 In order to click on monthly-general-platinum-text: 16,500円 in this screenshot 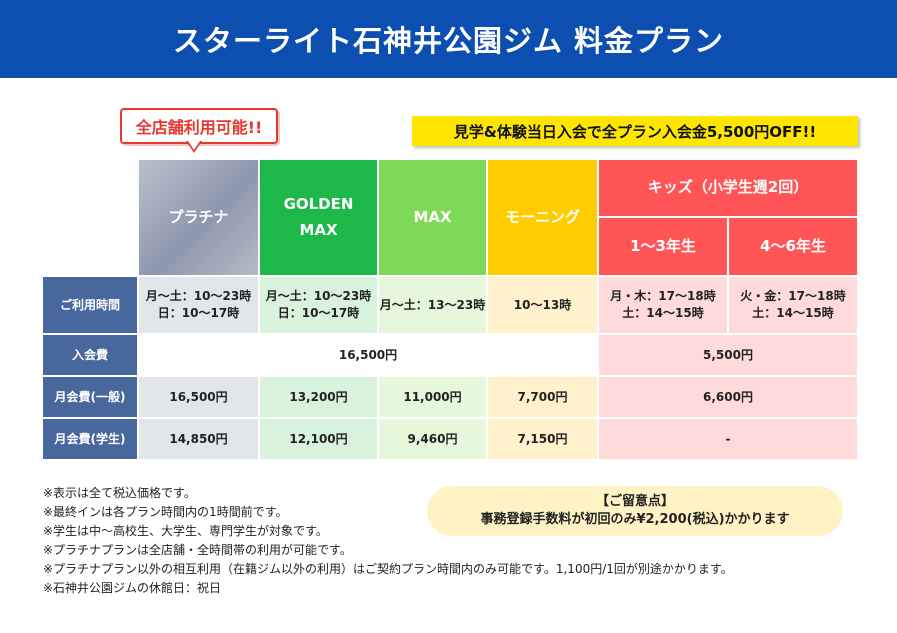, I will do `click(198, 396)`.